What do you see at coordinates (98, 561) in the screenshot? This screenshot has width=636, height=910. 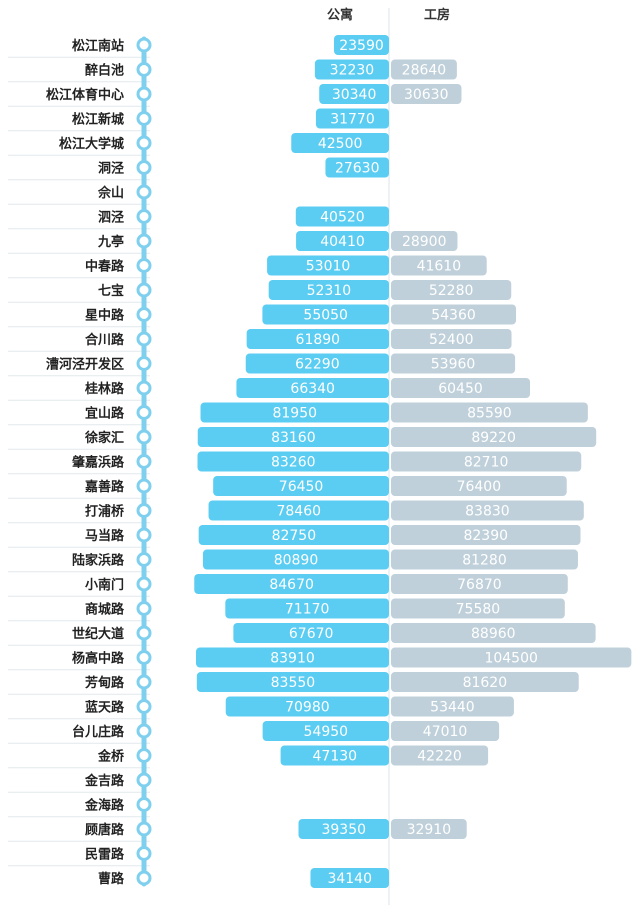 I see `station-label: 陆家浜路` at bounding box center [98, 561].